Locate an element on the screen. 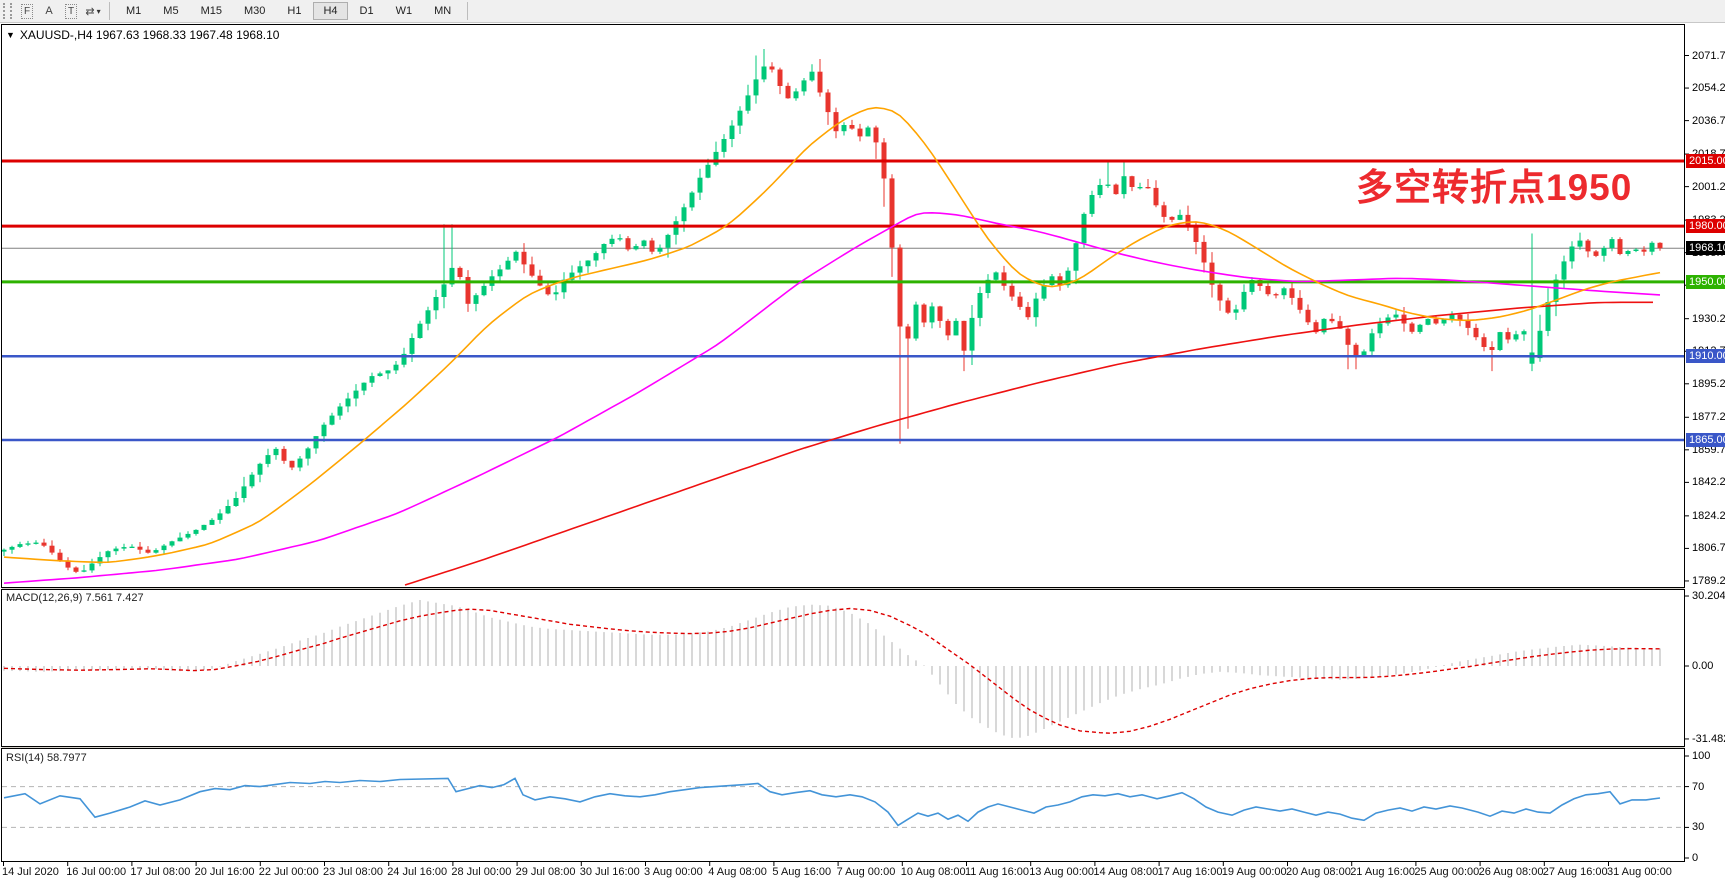  date-label: 14 Aug 08:00 is located at coordinates (1126, 872).